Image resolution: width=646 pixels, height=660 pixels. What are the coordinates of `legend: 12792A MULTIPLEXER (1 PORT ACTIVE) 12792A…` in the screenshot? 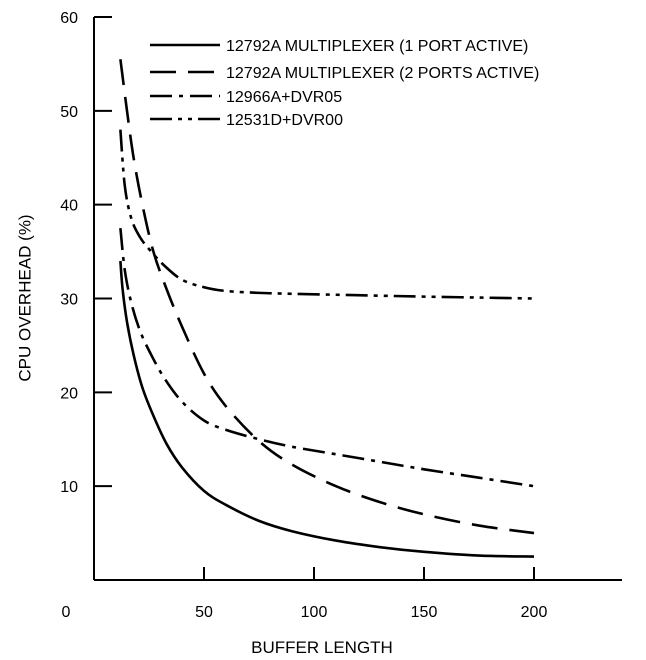 It's located at (344, 83).